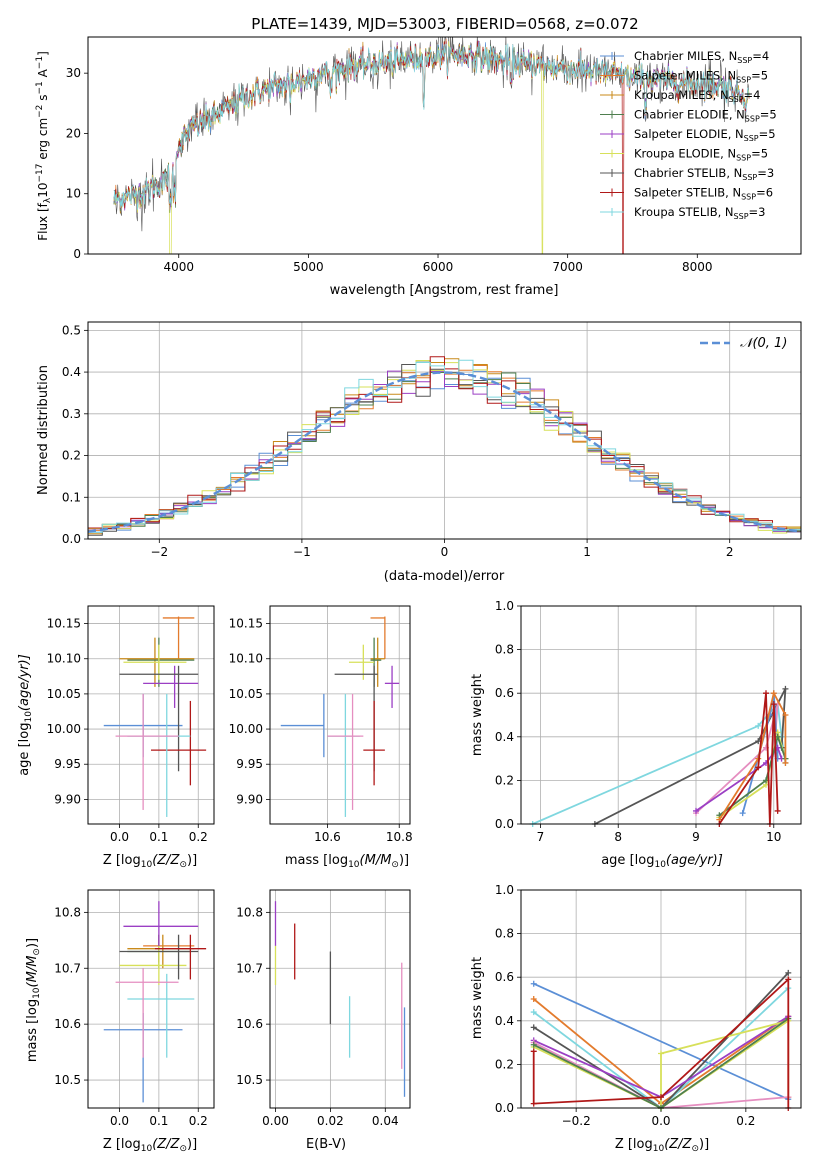 Image resolution: width=819 pixels, height=1170 pixels. Describe the element at coordinates (399, 837) in the screenshot. I see `x-tick-label: 10.8` at that location.